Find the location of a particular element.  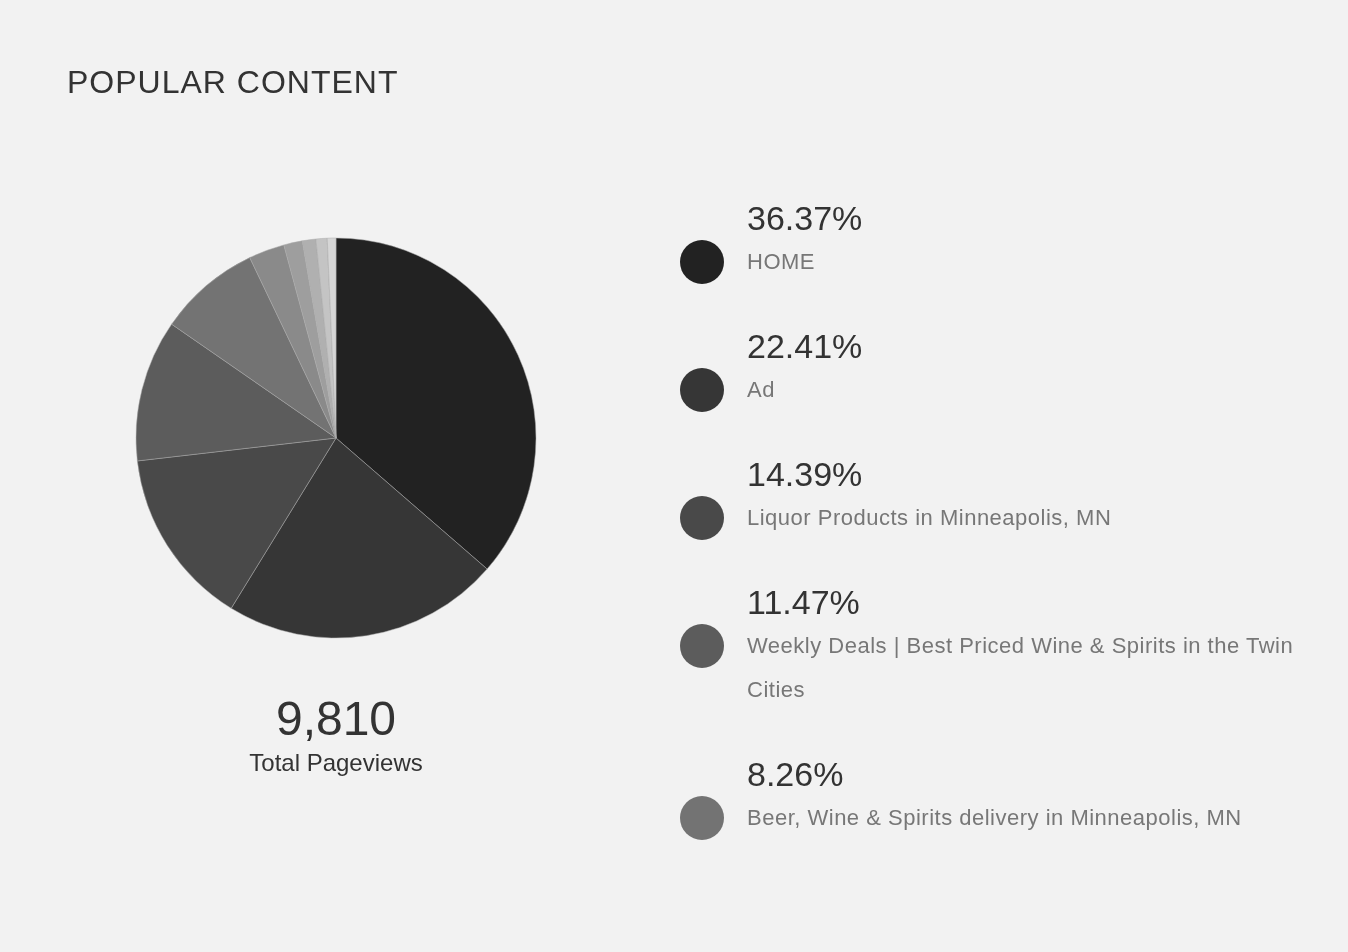

data-label: 22.41% is located at coordinates (805, 346).